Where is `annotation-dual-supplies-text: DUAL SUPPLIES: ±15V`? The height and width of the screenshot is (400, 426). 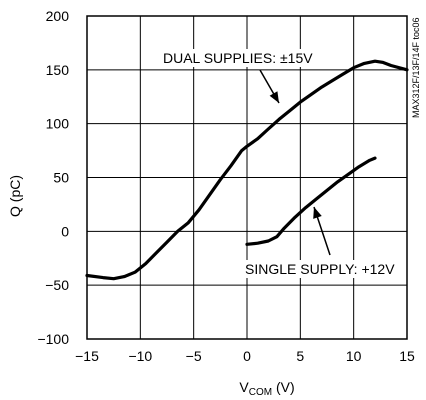
annotation-dual-supplies-text: DUAL SUPPLIES: ±15V is located at coordinates (238, 58).